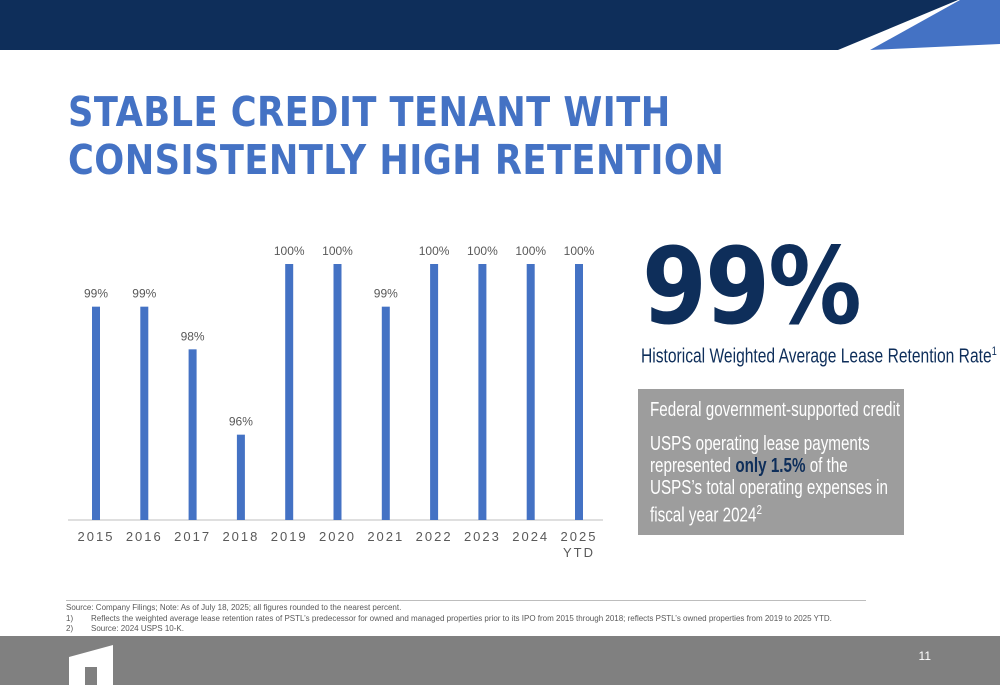  Describe the element at coordinates (96, 536) in the screenshot. I see `x-tick-label-0: 2015` at that location.